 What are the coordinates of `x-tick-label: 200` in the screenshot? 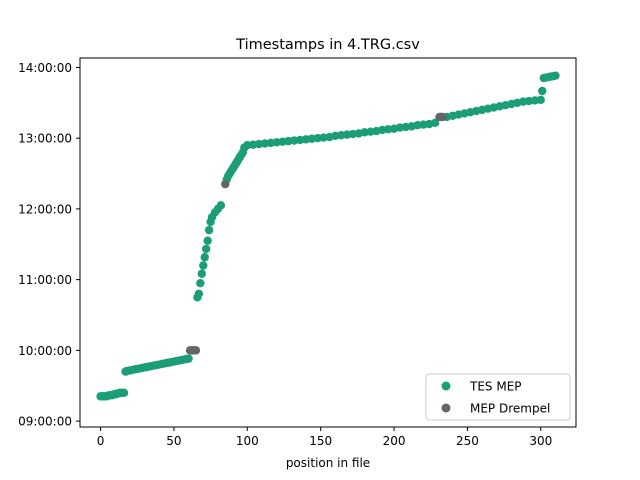 It's located at (394, 441).